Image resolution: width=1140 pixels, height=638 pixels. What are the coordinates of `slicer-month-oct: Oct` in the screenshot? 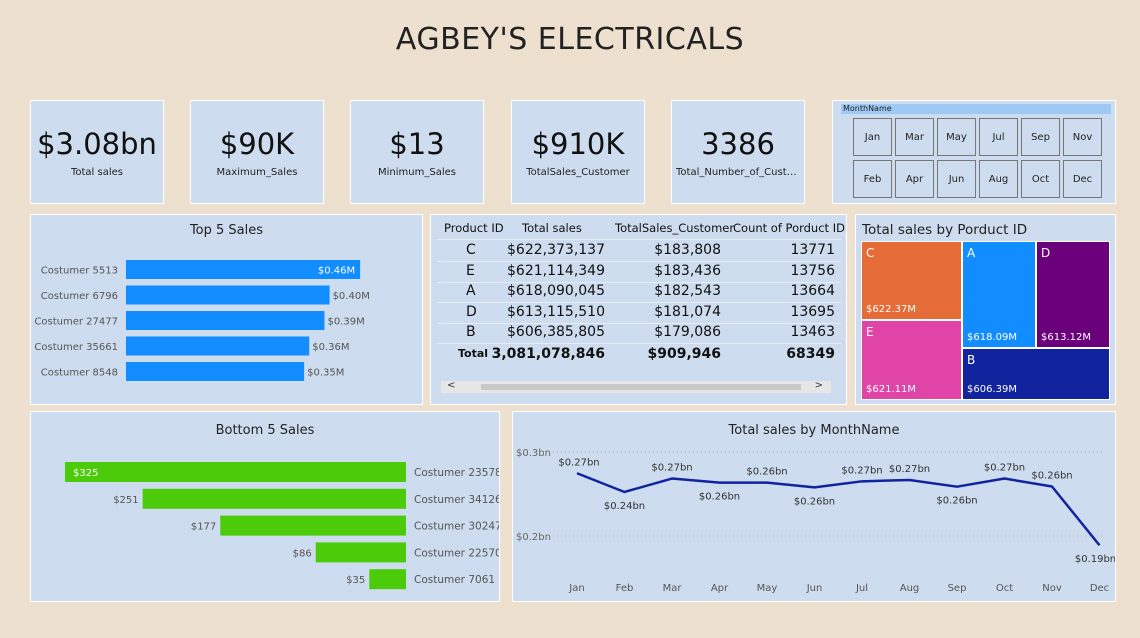 It's located at (1040, 179).